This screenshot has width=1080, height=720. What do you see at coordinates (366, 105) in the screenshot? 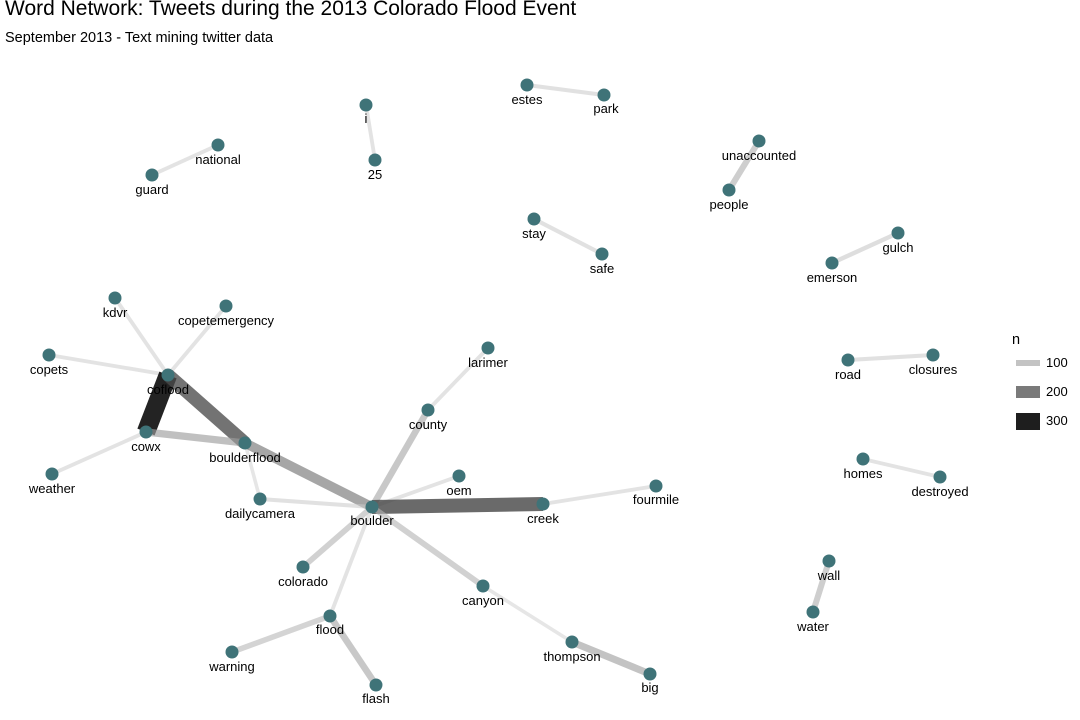
I see `node-i` at bounding box center [366, 105].